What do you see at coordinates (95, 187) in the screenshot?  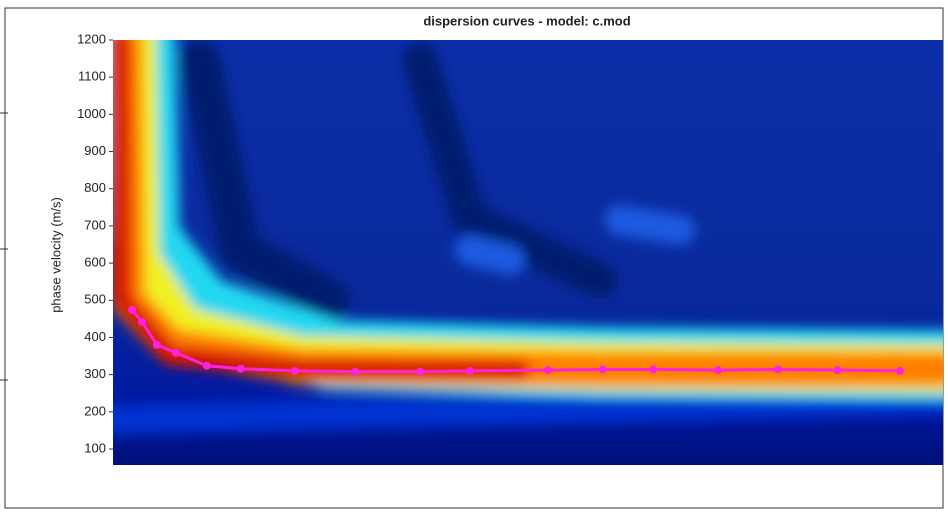 I see `y-tick-label: 800` at bounding box center [95, 187].